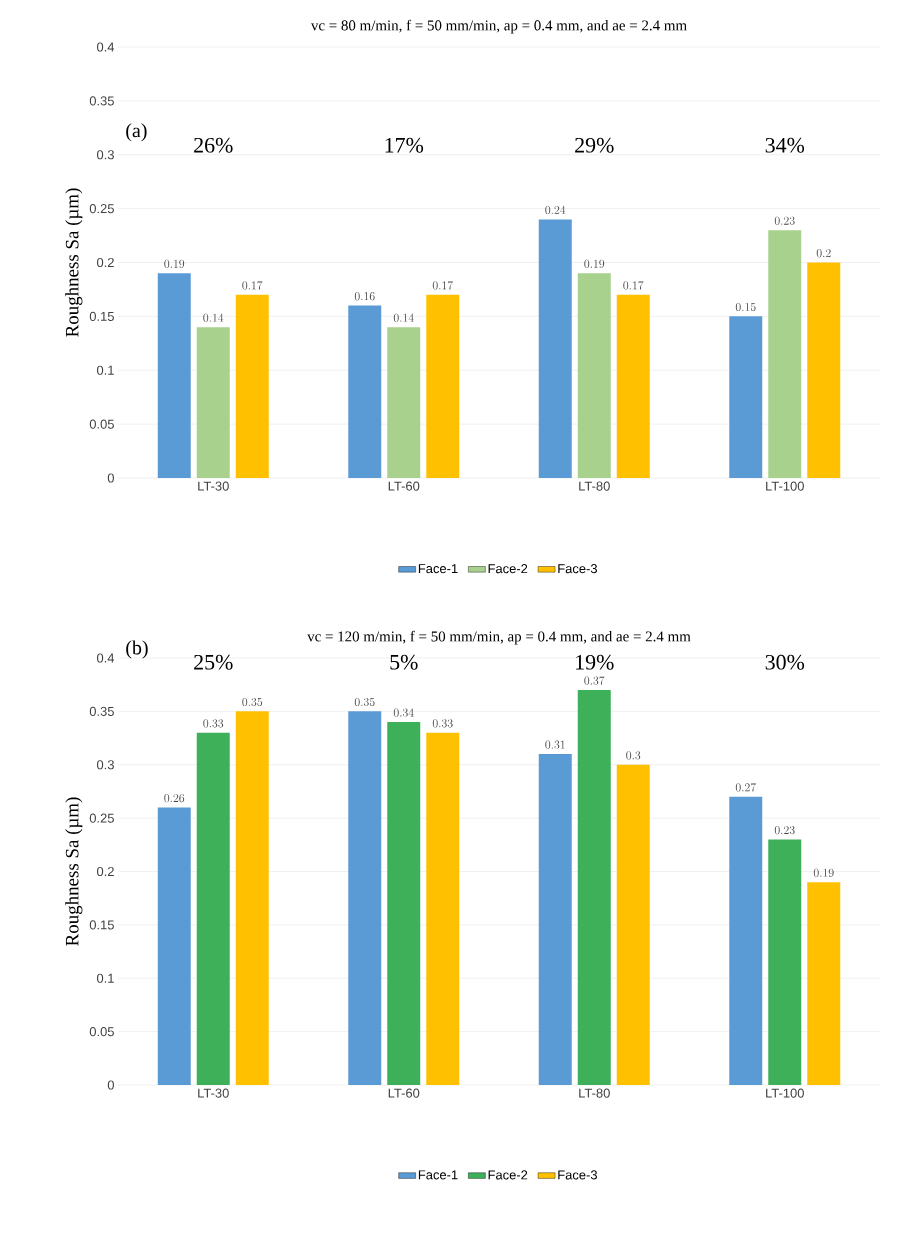 This screenshot has width=900, height=1242. I want to click on annotation: 30%, so click(785, 662).